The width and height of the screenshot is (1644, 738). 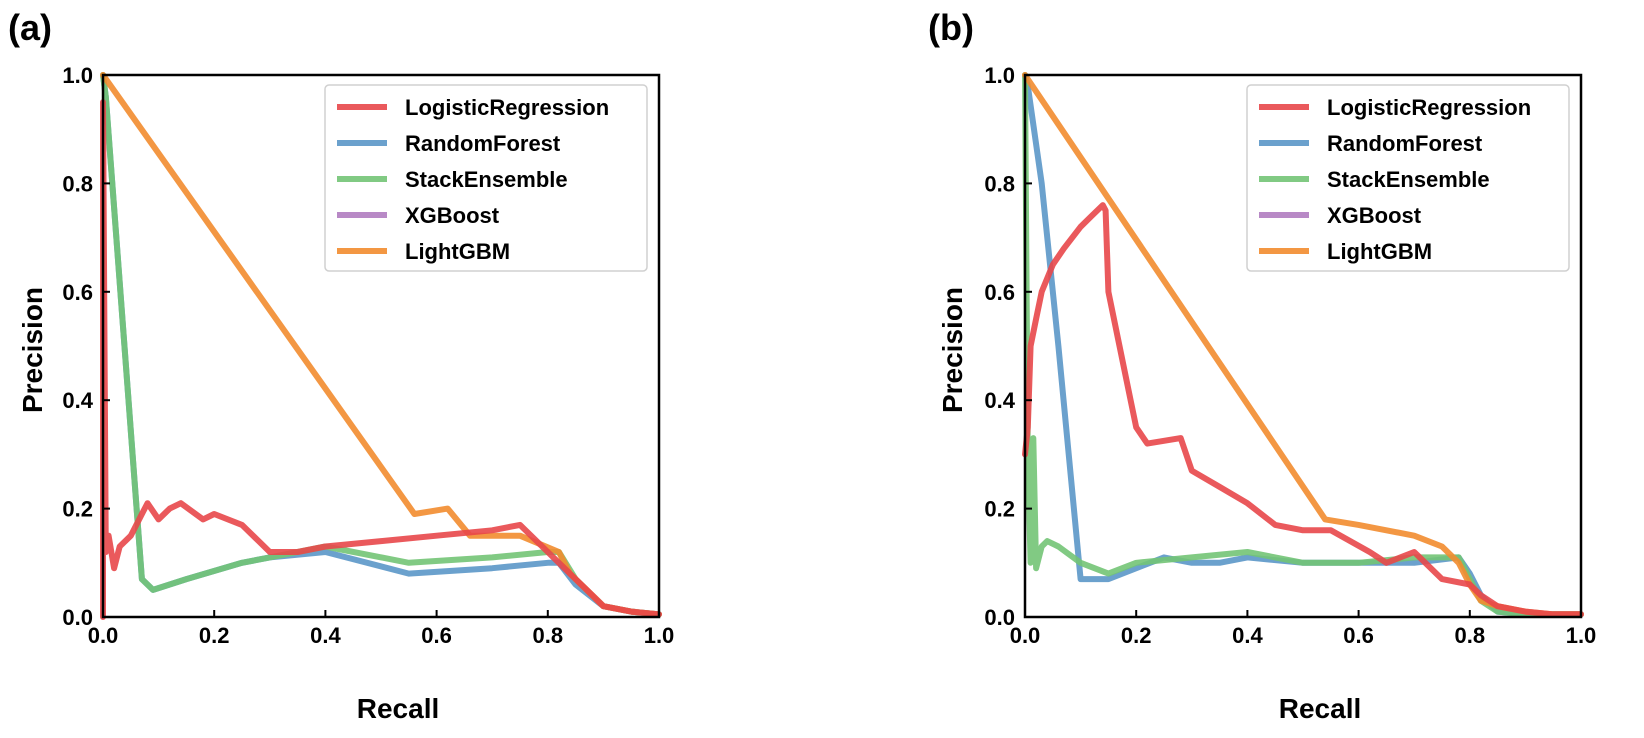 I want to click on x-tick-label-a: 0.8, so click(x=548, y=635).